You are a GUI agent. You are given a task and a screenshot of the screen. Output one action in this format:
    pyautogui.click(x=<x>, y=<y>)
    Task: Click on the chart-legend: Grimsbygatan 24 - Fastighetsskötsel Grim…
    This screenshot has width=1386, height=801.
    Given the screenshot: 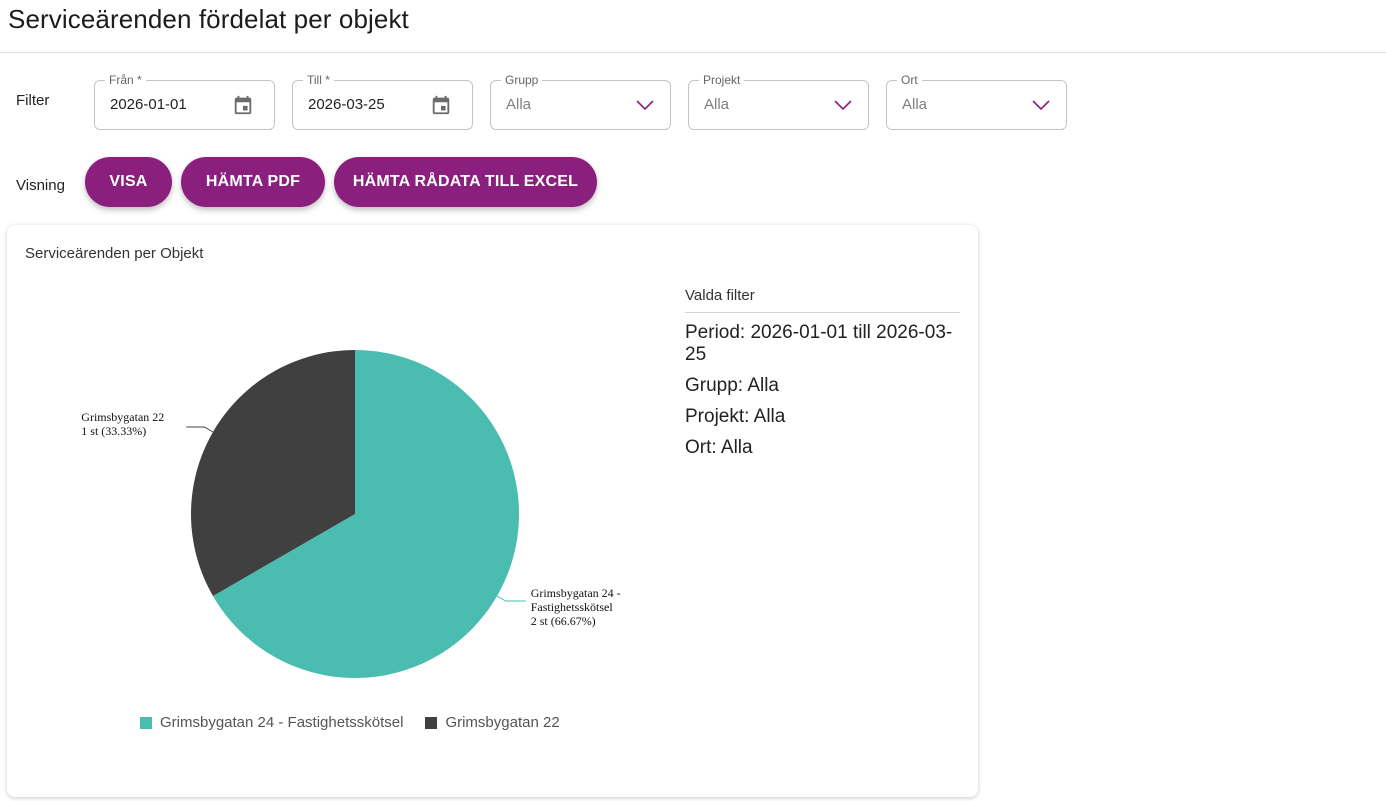 What is the action you would take?
    pyautogui.click(x=350, y=722)
    